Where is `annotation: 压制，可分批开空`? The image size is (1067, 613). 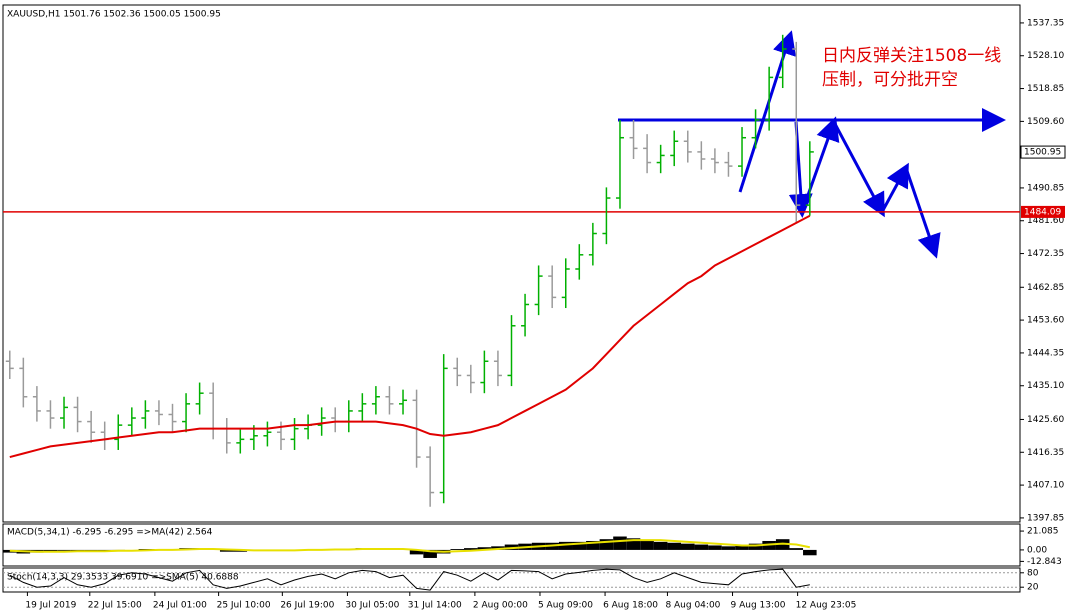 annotation: 压制，可分批开空 is located at coordinates (890, 80).